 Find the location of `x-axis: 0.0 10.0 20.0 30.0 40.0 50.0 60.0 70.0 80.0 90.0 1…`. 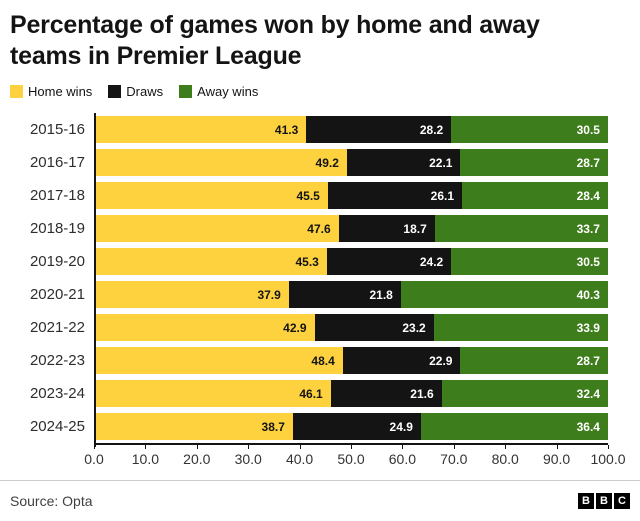

x-axis: 0.0 10.0 20.0 30.0 40.0 50.0 60.0 70.0 80.0 90.0 1… is located at coordinates (355, 457).